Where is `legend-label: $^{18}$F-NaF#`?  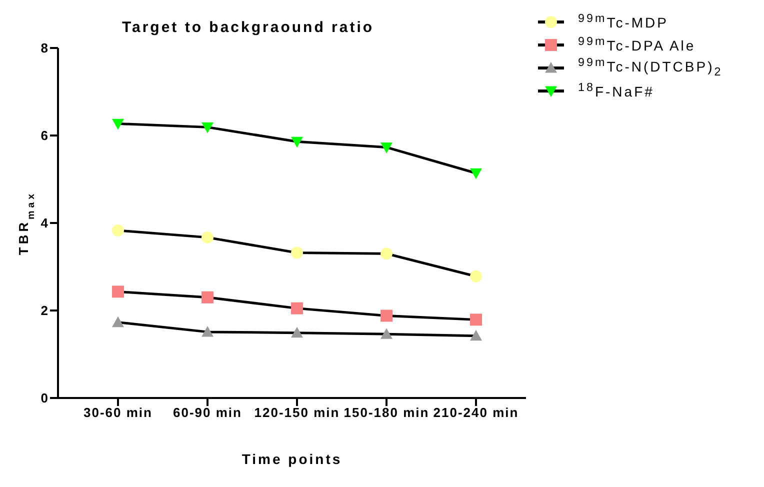
legend-label: $^{18}$F-NaF# is located at coordinates (616, 90).